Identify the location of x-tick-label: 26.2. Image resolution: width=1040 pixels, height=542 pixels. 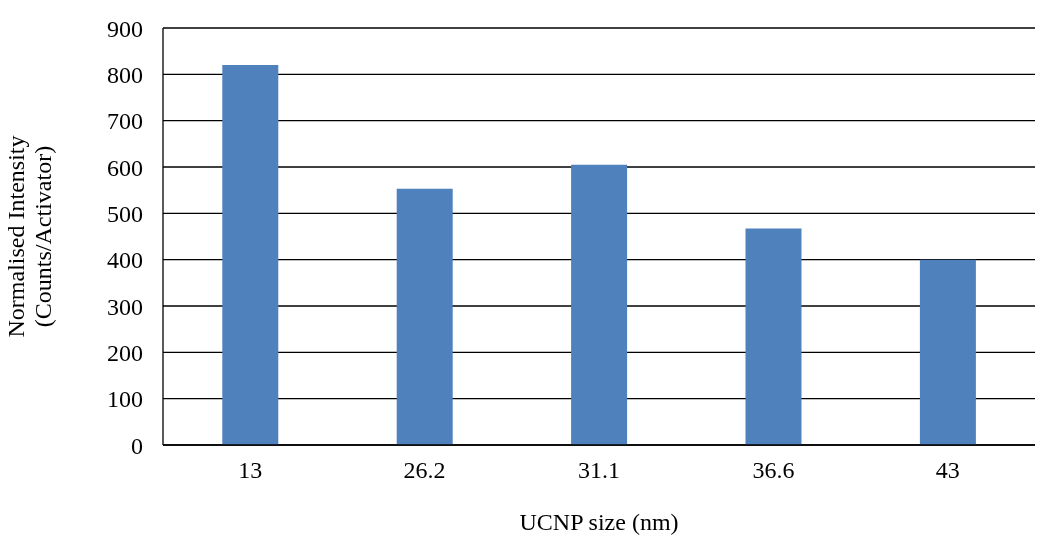
(424, 470).